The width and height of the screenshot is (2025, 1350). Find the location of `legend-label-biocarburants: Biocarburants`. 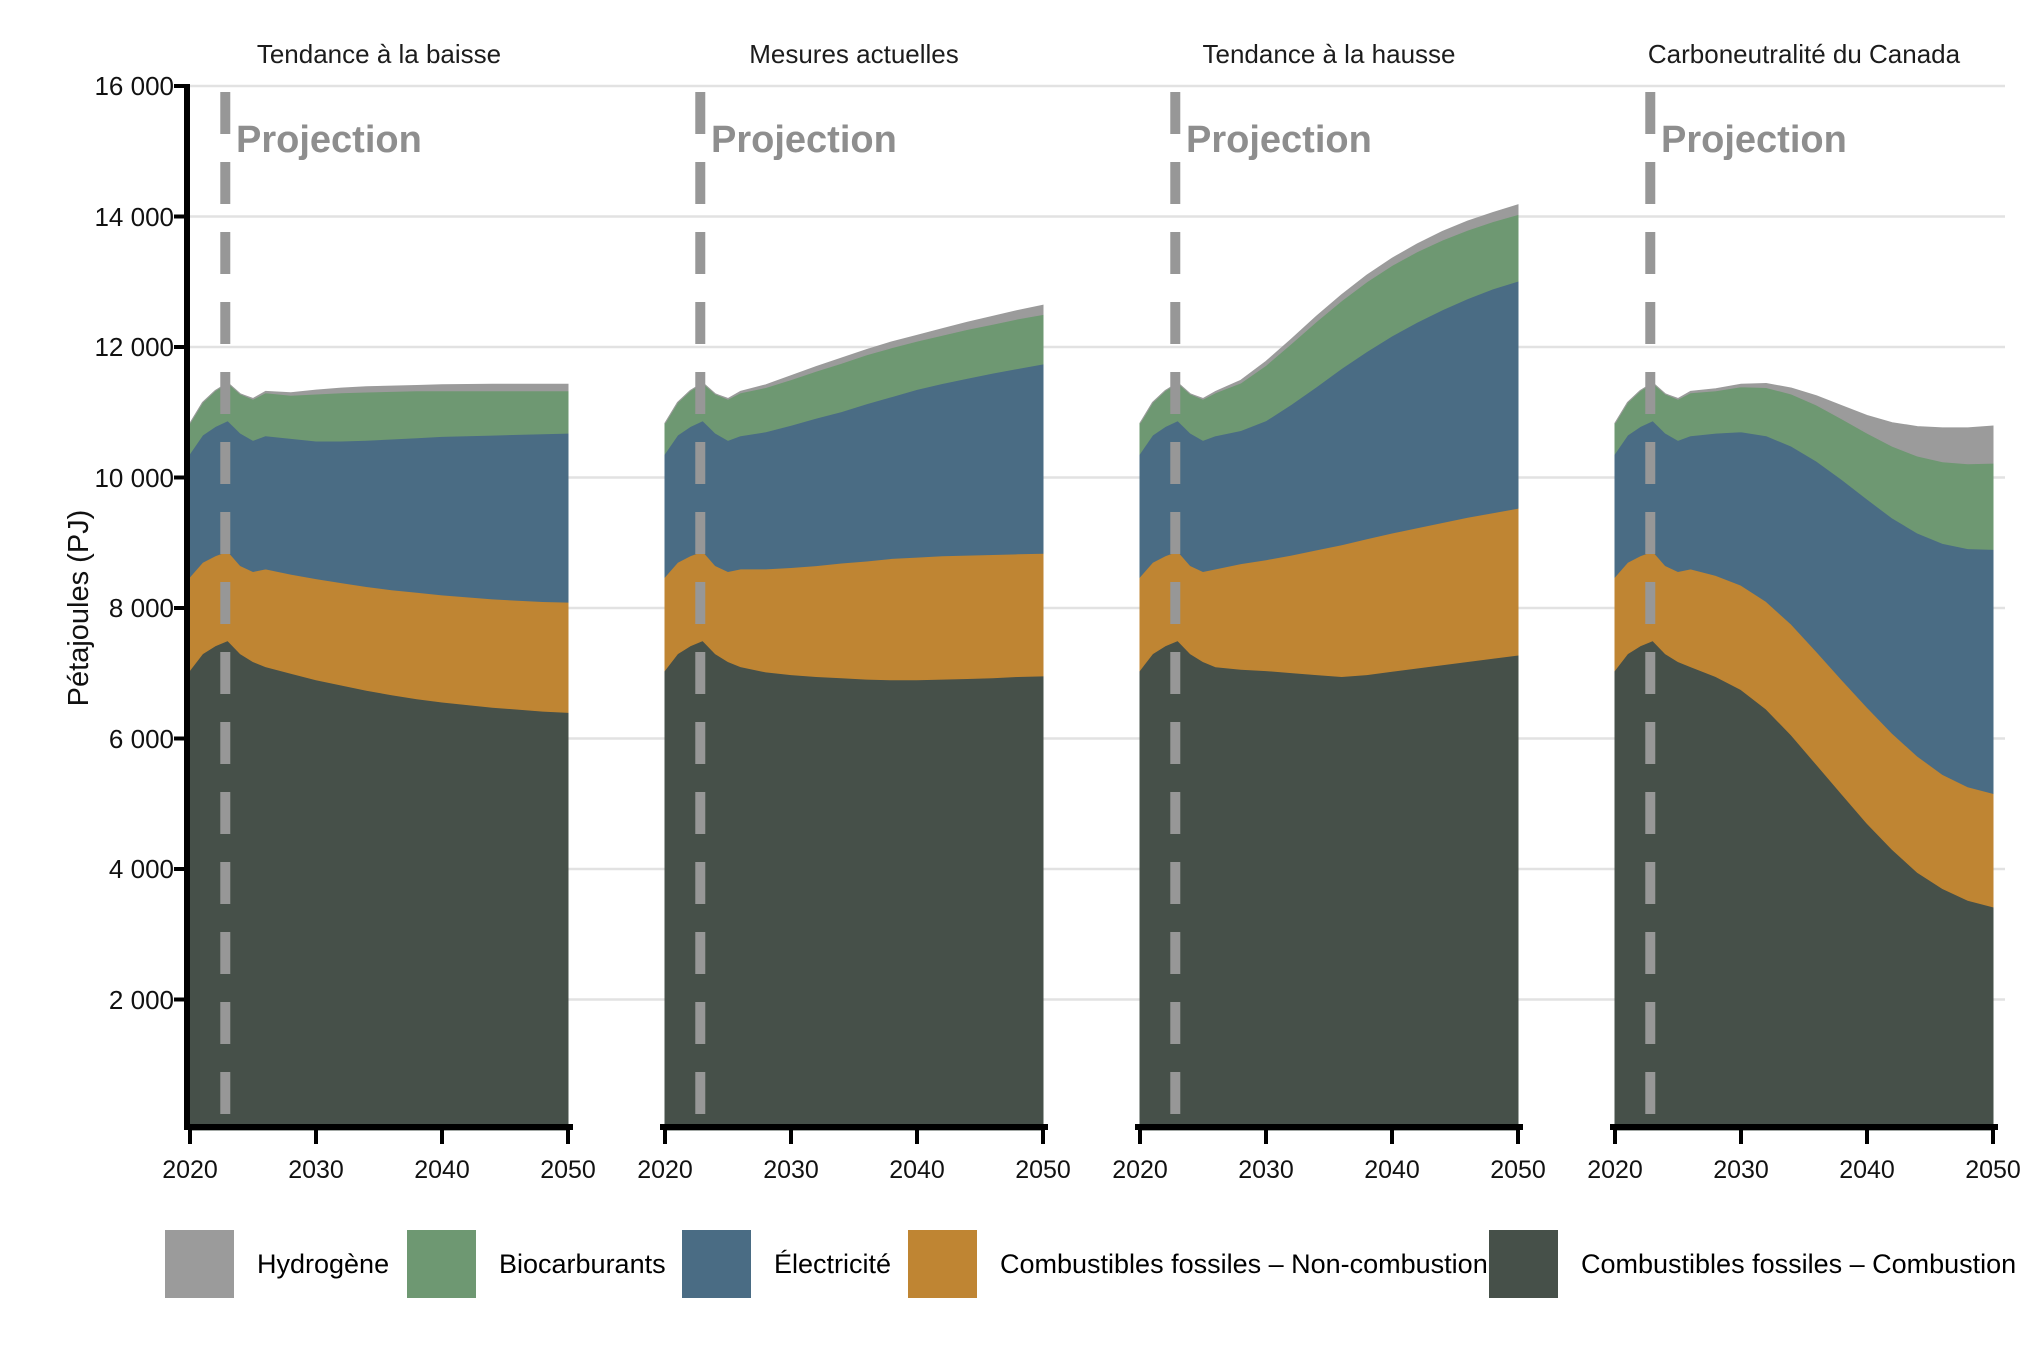

legend-label-biocarburants: Biocarburants is located at coordinates (582, 1263).